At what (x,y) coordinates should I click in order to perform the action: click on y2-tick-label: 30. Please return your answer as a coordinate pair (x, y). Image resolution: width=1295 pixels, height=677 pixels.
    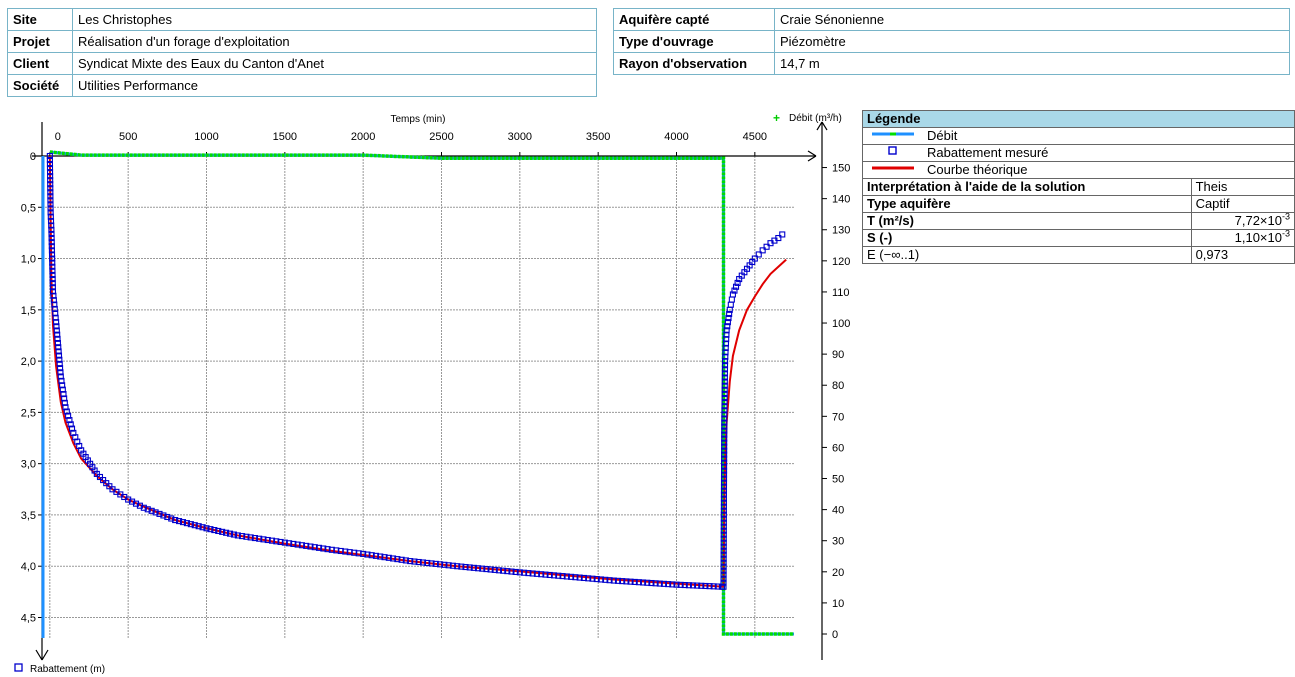
    Looking at the image, I should click on (838, 542).